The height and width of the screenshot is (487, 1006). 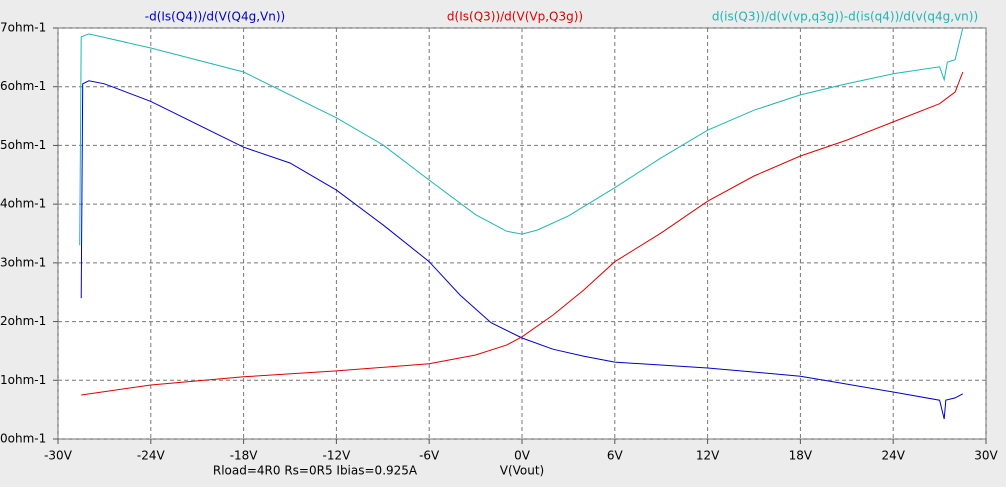 I want to click on x-tick-label: 12V, so click(x=708, y=456).